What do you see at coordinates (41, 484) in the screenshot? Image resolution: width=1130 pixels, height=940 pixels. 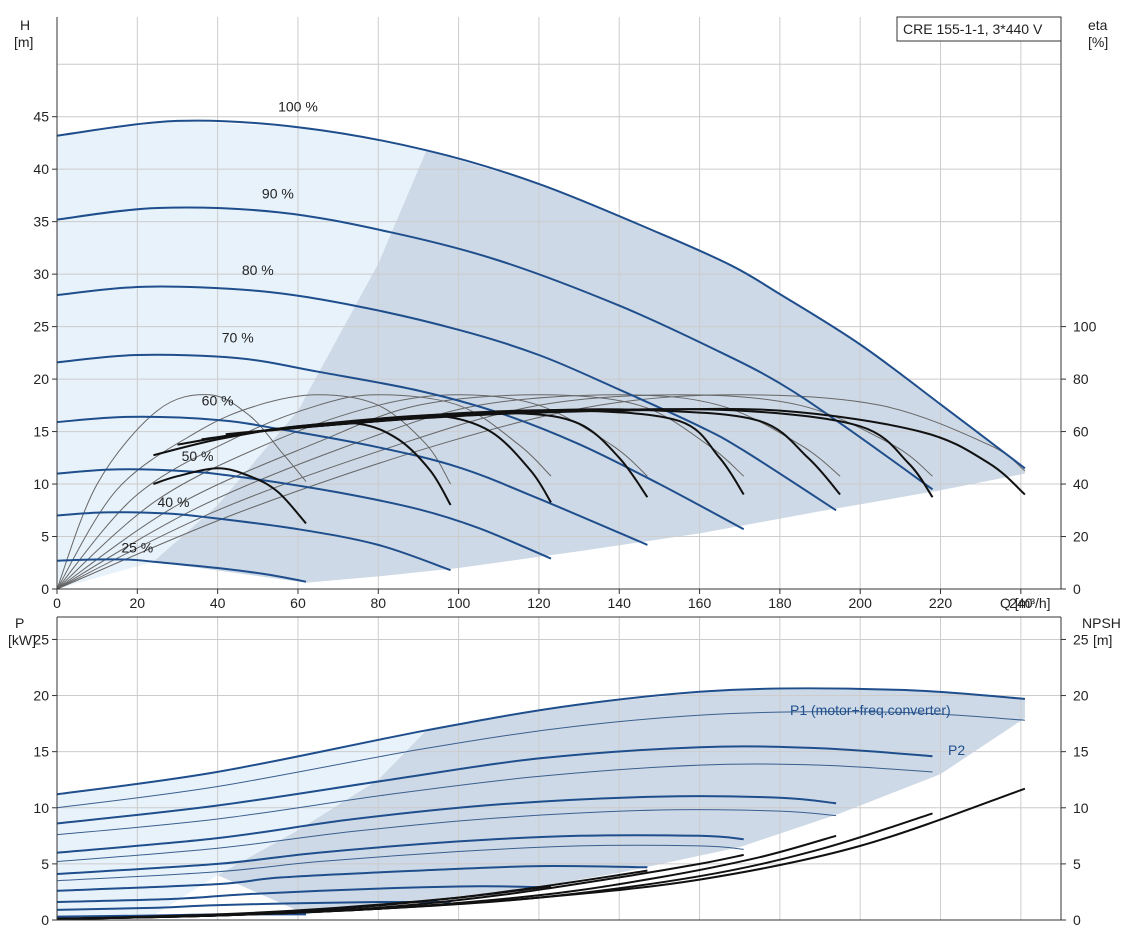 I see `y-tick-label: 10` at bounding box center [41, 484].